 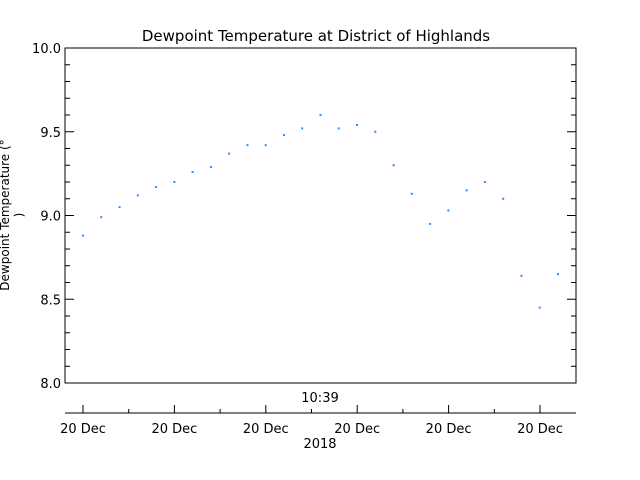 What do you see at coordinates (50, 300) in the screenshot?
I see `y-tick-label: 8.5` at bounding box center [50, 300].